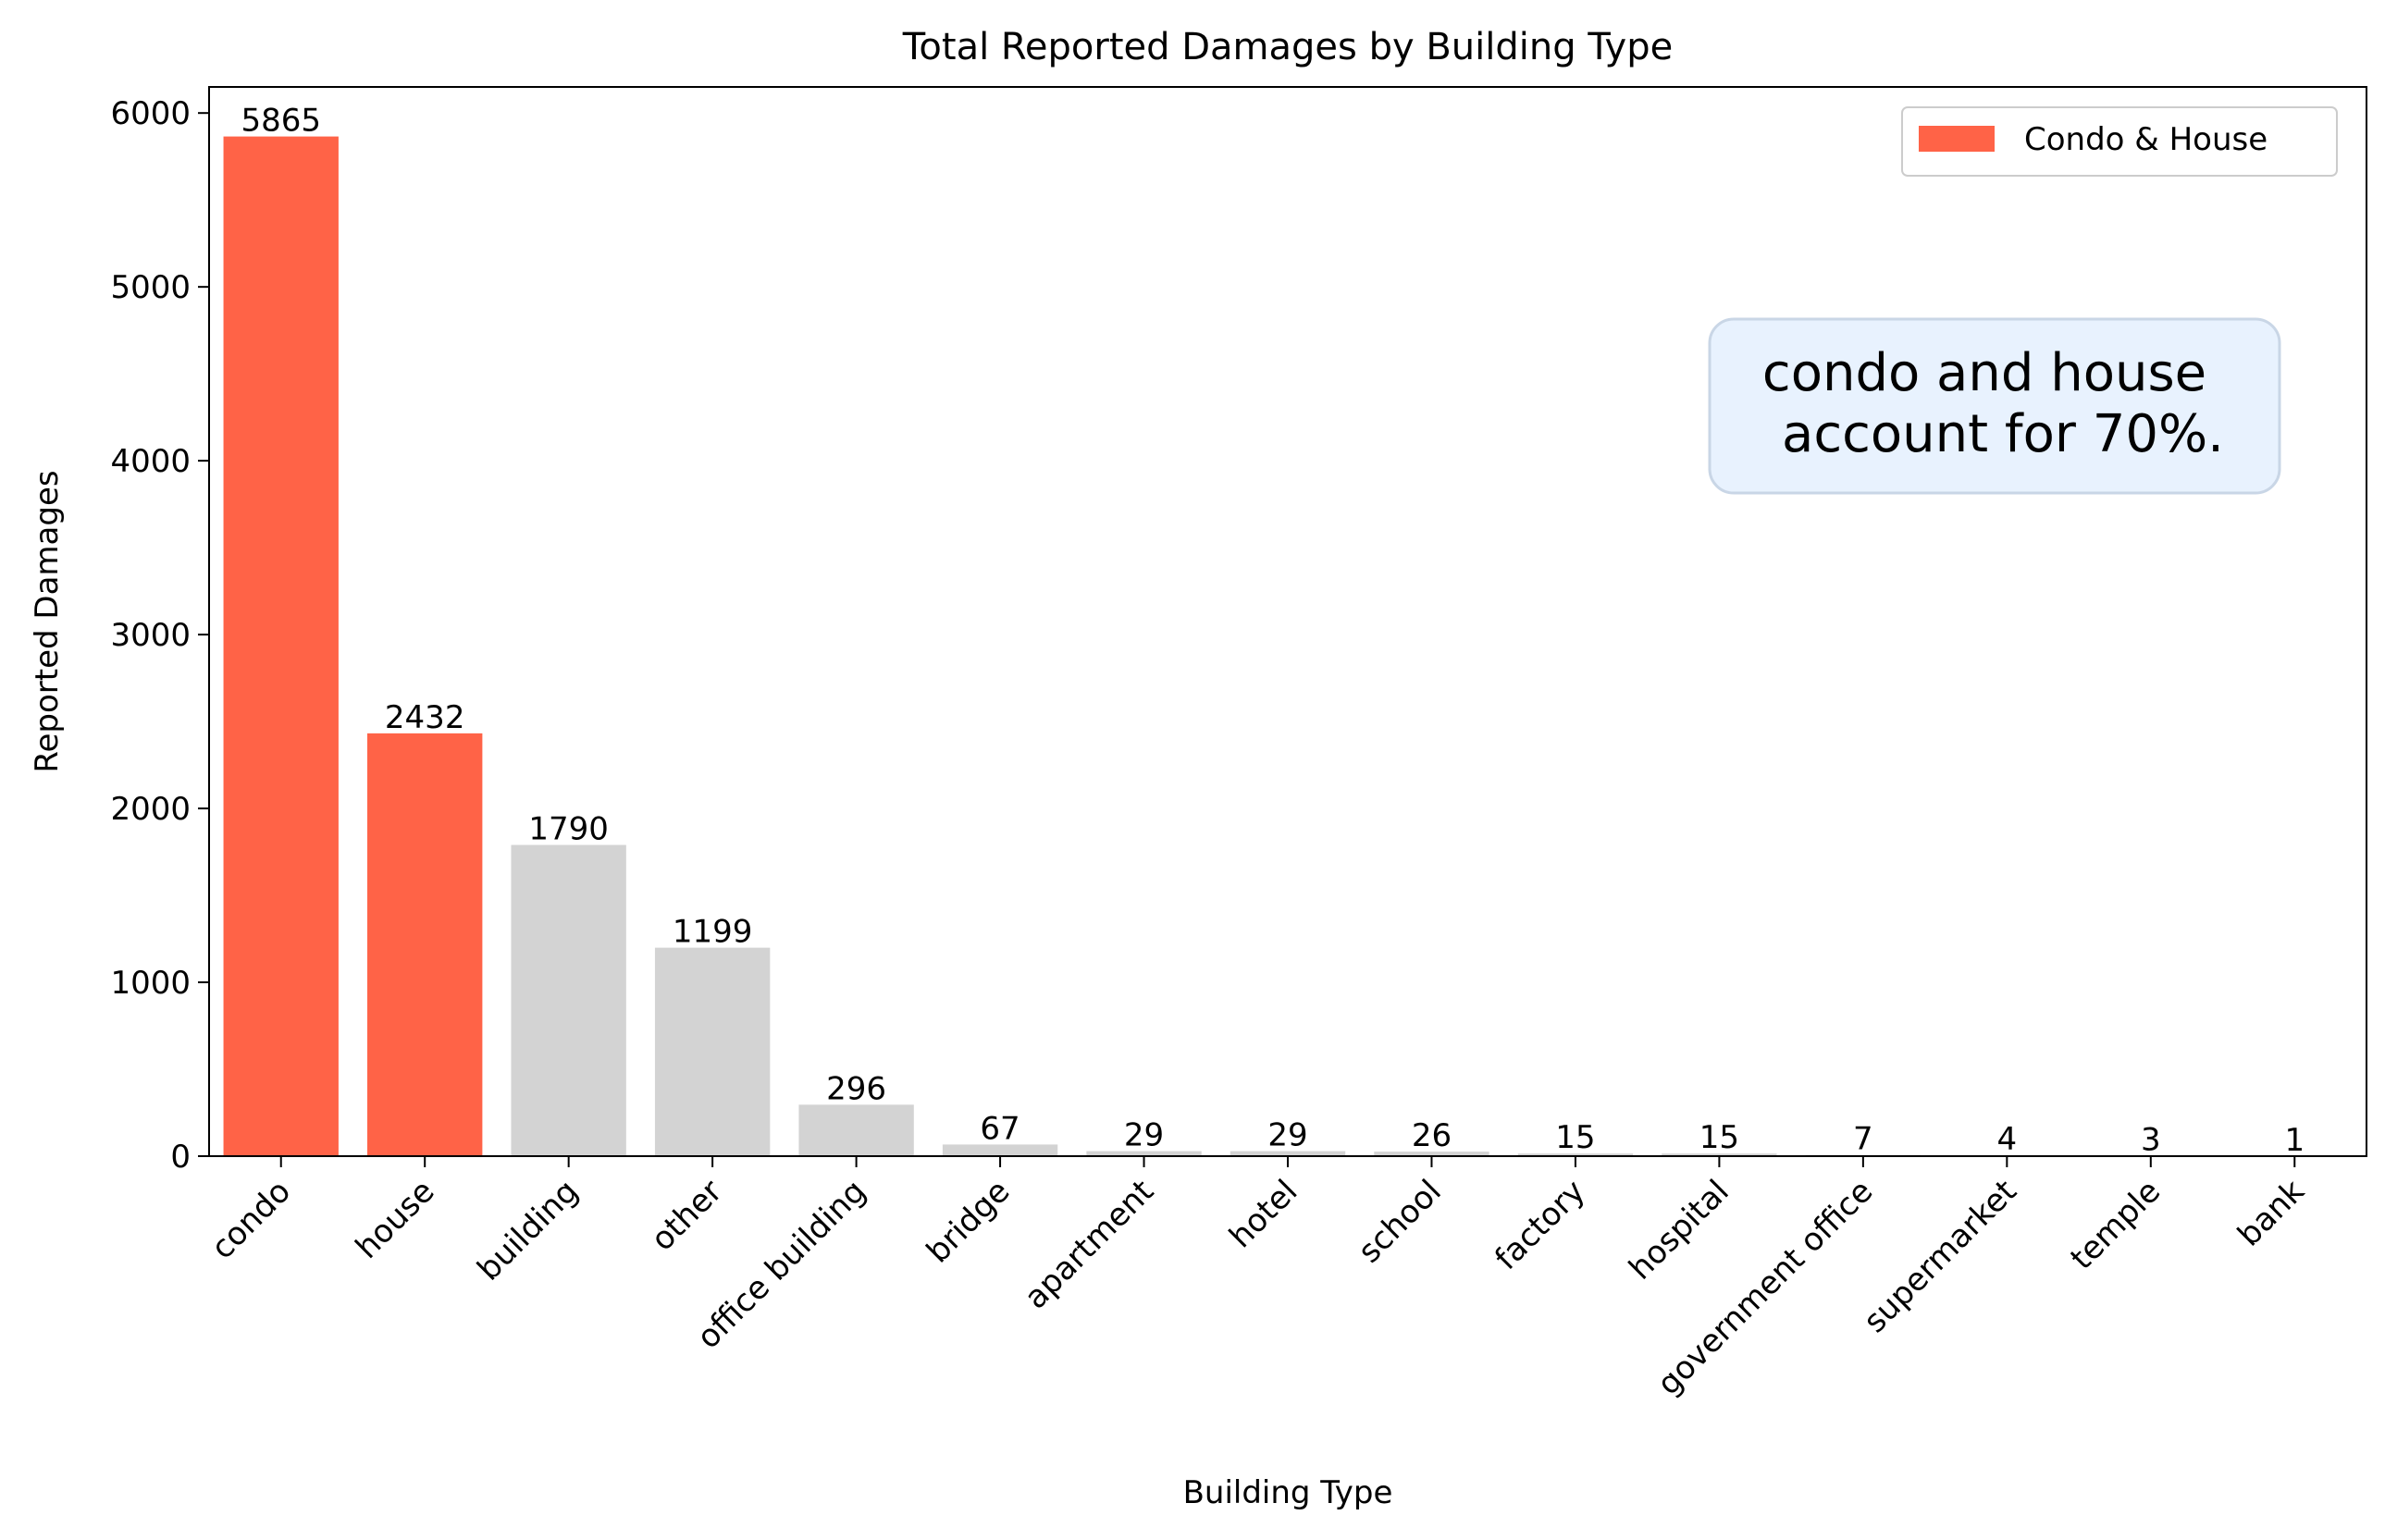 This screenshot has height=1540, width=2385. I want to click on bar-value-label: 7, so click(1863, 1139).